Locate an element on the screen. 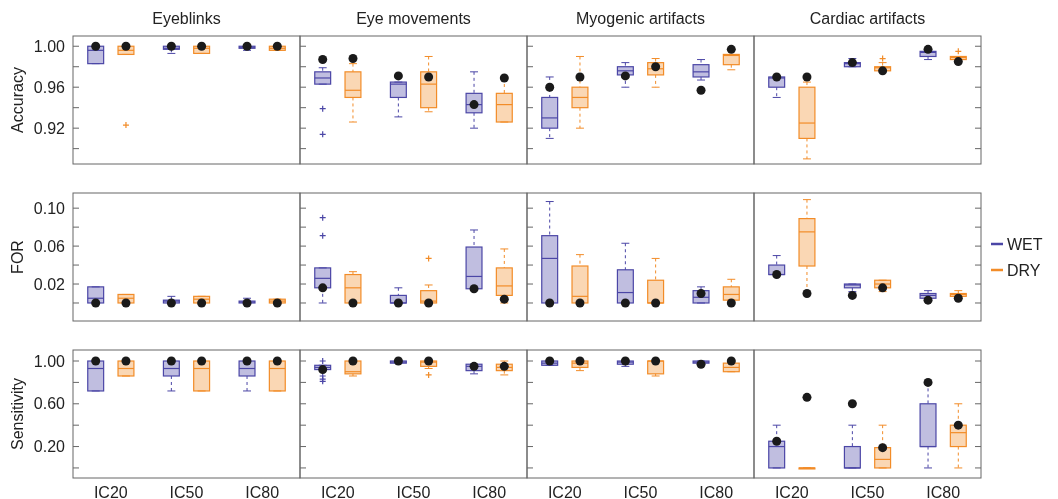  y-tick-label: 0.96 is located at coordinates (49, 87).